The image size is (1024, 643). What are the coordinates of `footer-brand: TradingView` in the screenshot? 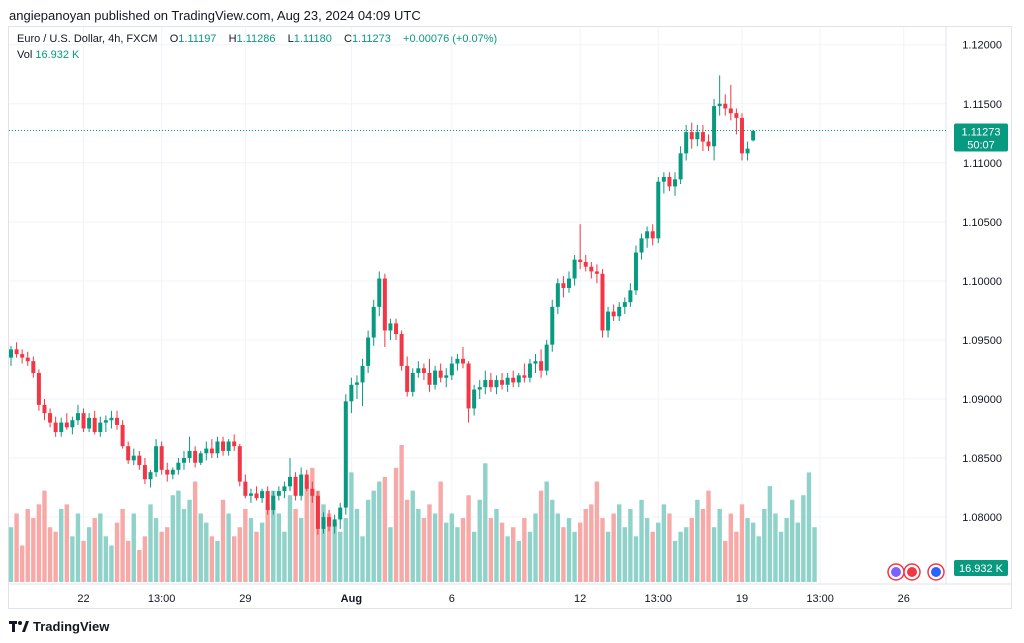 It's located at (59, 626).